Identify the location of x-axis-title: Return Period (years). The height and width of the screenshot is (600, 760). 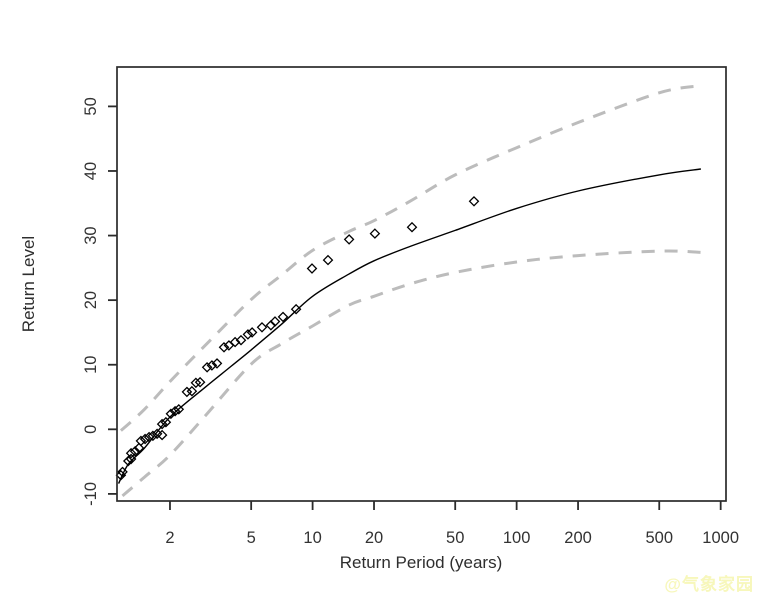
(421, 562).